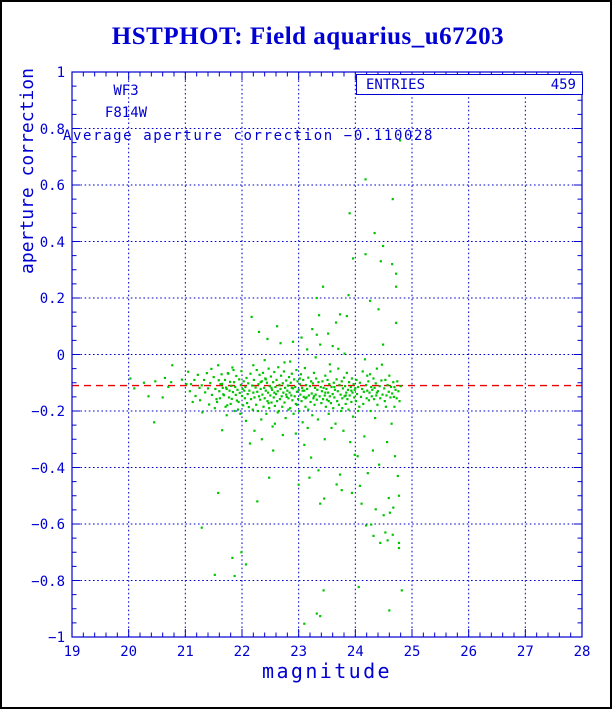  I want to click on y-tick-label: 0.2, so click(52, 299).